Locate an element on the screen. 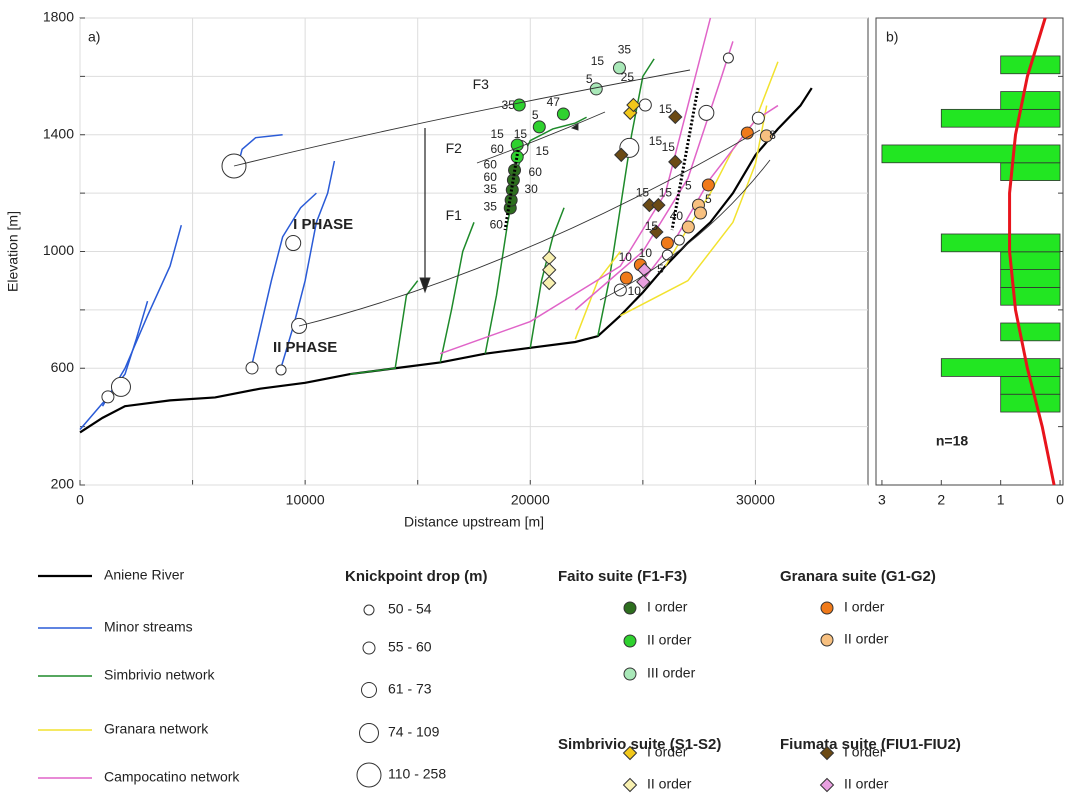  annotation: F1 is located at coordinates (454, 215).